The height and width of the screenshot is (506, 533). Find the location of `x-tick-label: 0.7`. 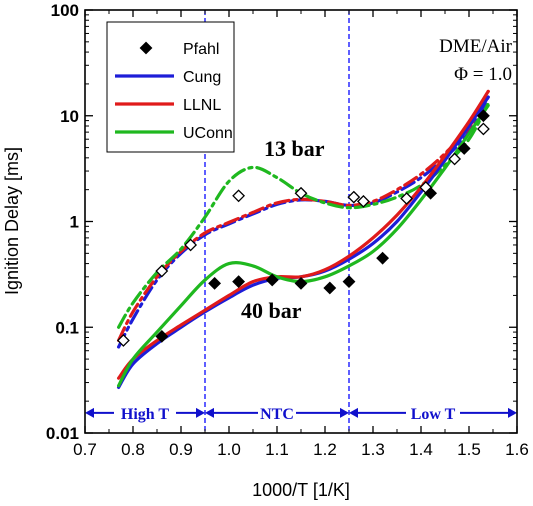

x-tick-label: 0.7 is located at coordinates (85, 449).